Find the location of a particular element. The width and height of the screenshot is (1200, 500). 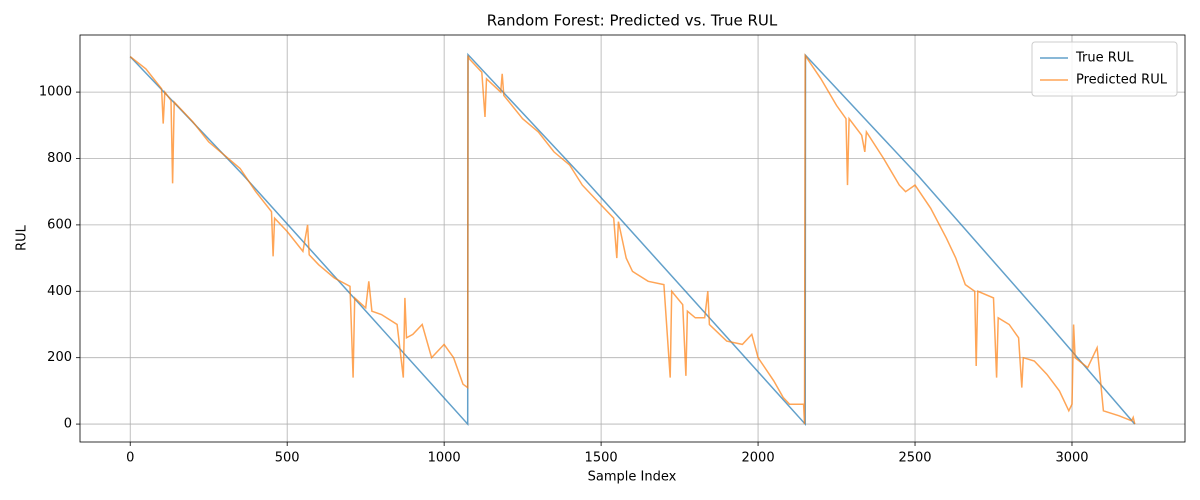

x-axis-label: Sample Index is located at coordinates (632, 477).